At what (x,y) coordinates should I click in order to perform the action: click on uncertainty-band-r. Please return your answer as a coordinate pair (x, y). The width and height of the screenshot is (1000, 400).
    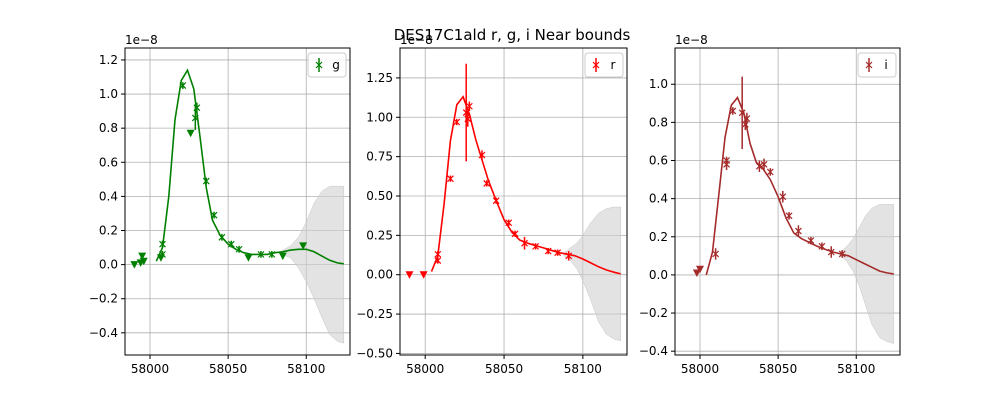
    Looking at the image, I should click on (592, 274).